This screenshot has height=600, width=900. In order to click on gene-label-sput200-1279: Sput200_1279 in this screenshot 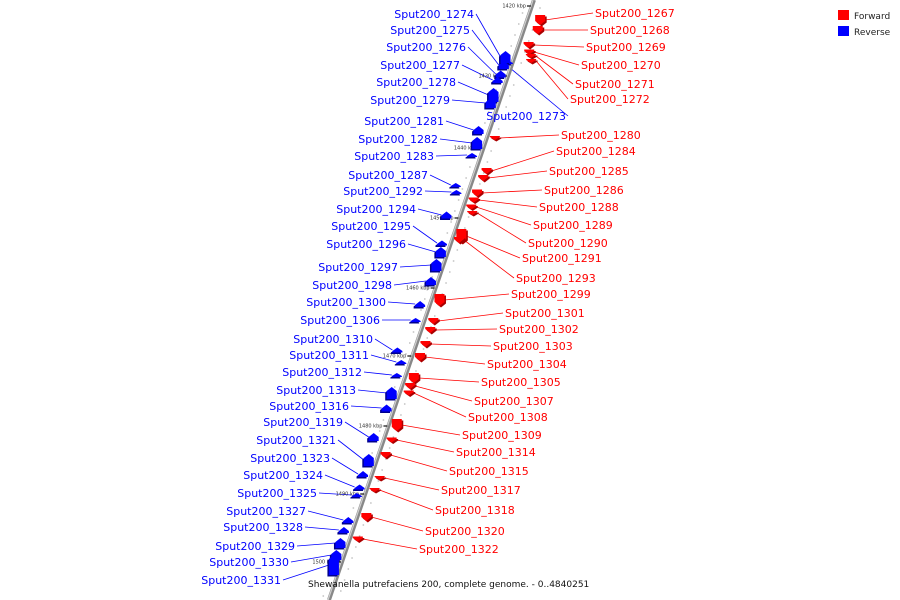, I will do `click(410, 100)`.